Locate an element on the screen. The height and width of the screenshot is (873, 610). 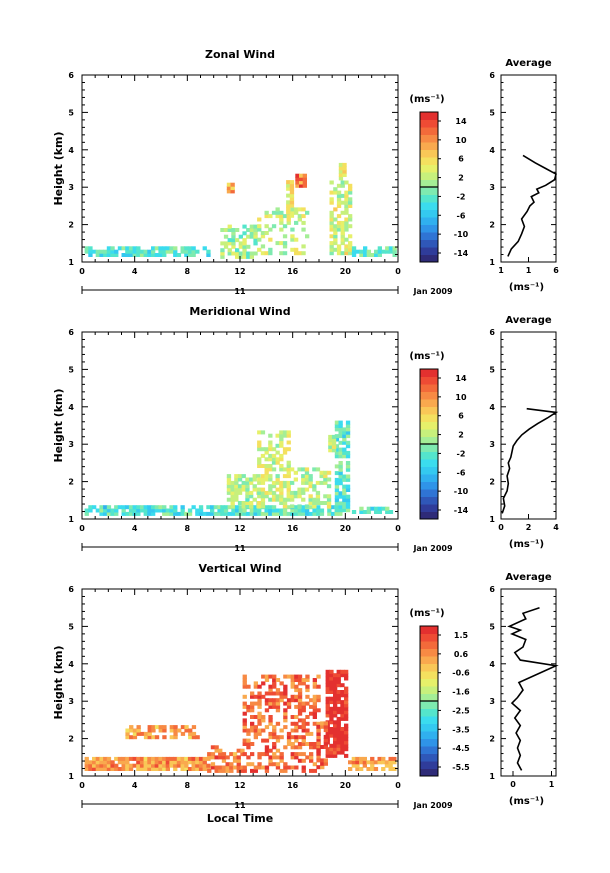
colorbar-tick-label: 10 is located at coordinates (461, 140).